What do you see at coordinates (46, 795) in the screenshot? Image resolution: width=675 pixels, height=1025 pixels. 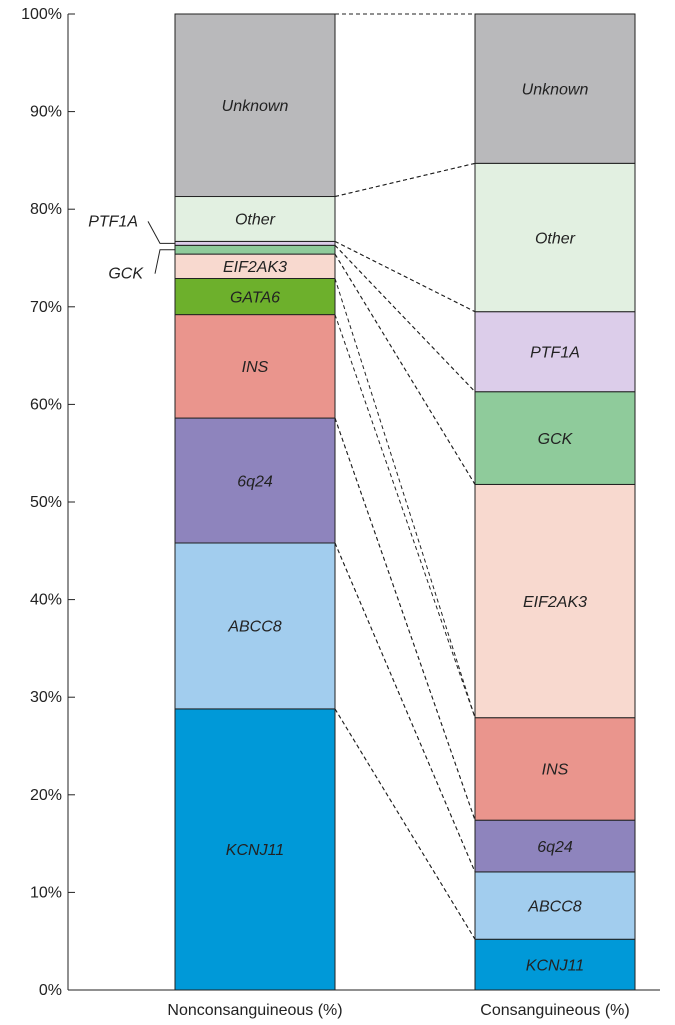 I see `y-tick-label: 20%` at bounding box center [46, 795].